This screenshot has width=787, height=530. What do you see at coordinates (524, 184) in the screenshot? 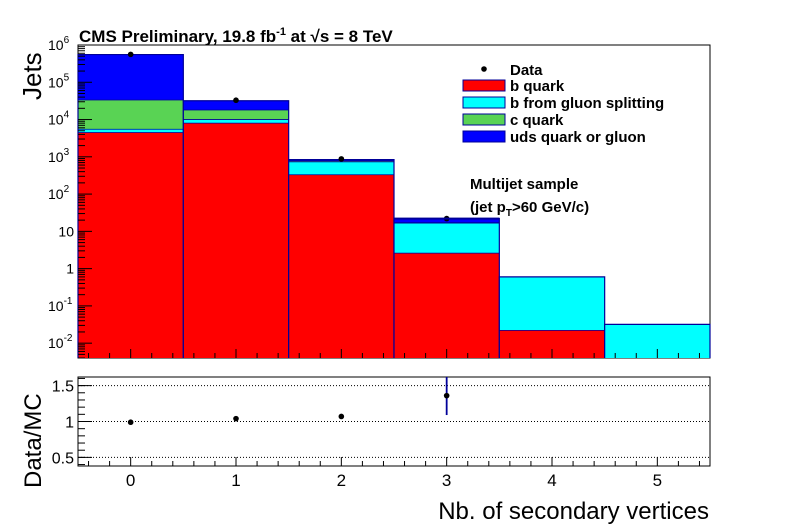
I see `annotation-sample: Multijet sample` at bounding box center [524, 184].